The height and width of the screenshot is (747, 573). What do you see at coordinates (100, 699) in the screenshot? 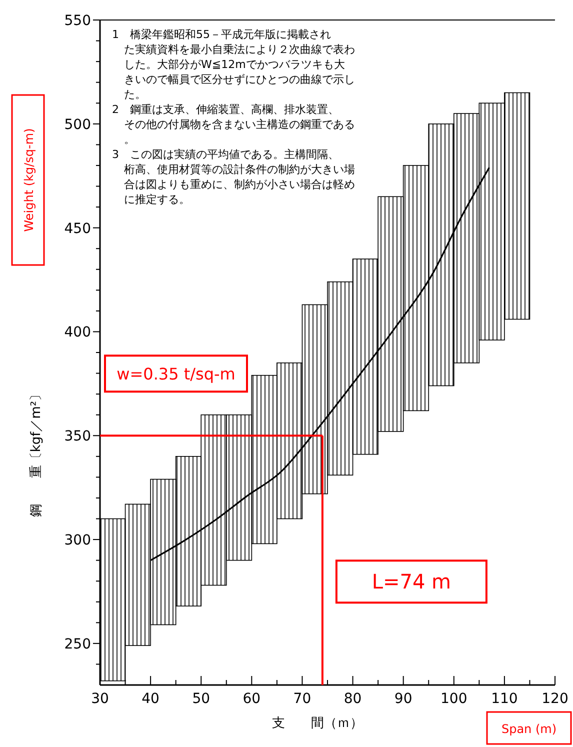
I see `x-tick-label: 30` at bounding box center [100, 699].